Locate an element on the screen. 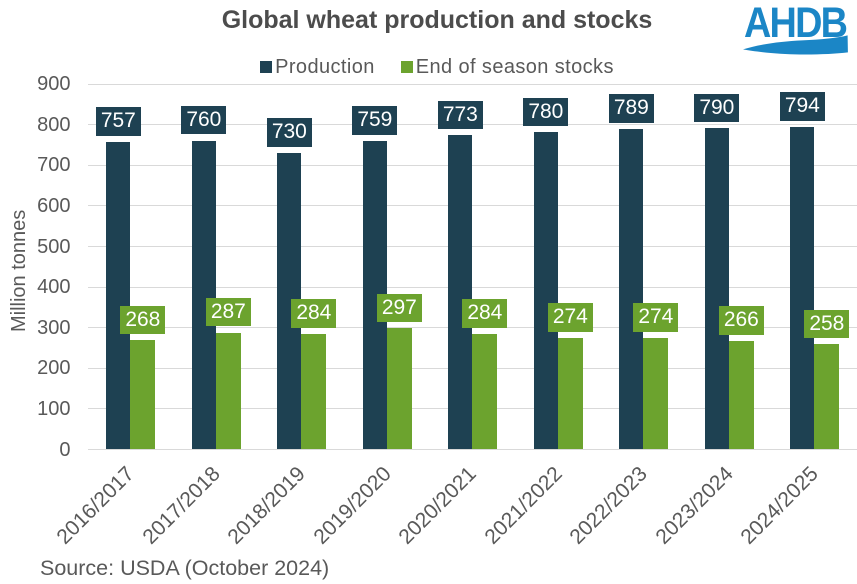 The height and width of the screenshot is (584, 857). bar-value-label: 789 is located at coordinates (631, 108).